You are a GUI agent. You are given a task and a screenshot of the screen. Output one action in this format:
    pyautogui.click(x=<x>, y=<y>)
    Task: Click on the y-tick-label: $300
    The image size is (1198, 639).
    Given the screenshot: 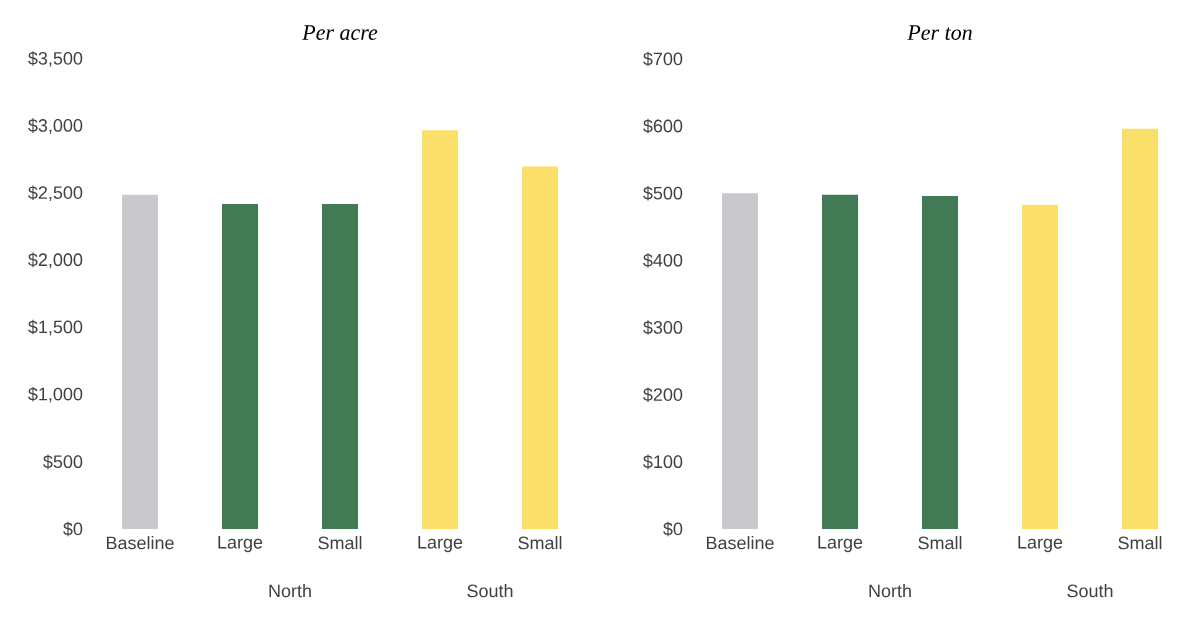 What is the action you would take?
    pyautogui.click(x=663, y=327)
    